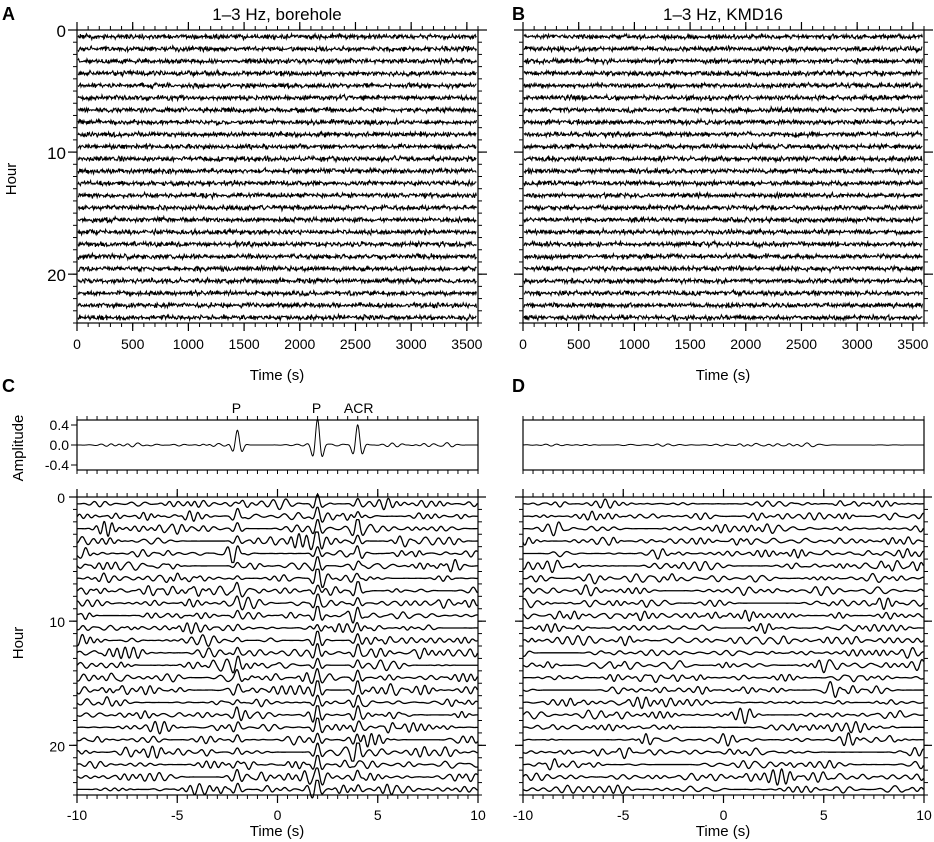 The width and height of the screenshot is (934, 842). What do you see at coordinates (579, 344) in the screenshot?
I see `panel-b-tick-label-x: 500` at bounding box center [579, 344].